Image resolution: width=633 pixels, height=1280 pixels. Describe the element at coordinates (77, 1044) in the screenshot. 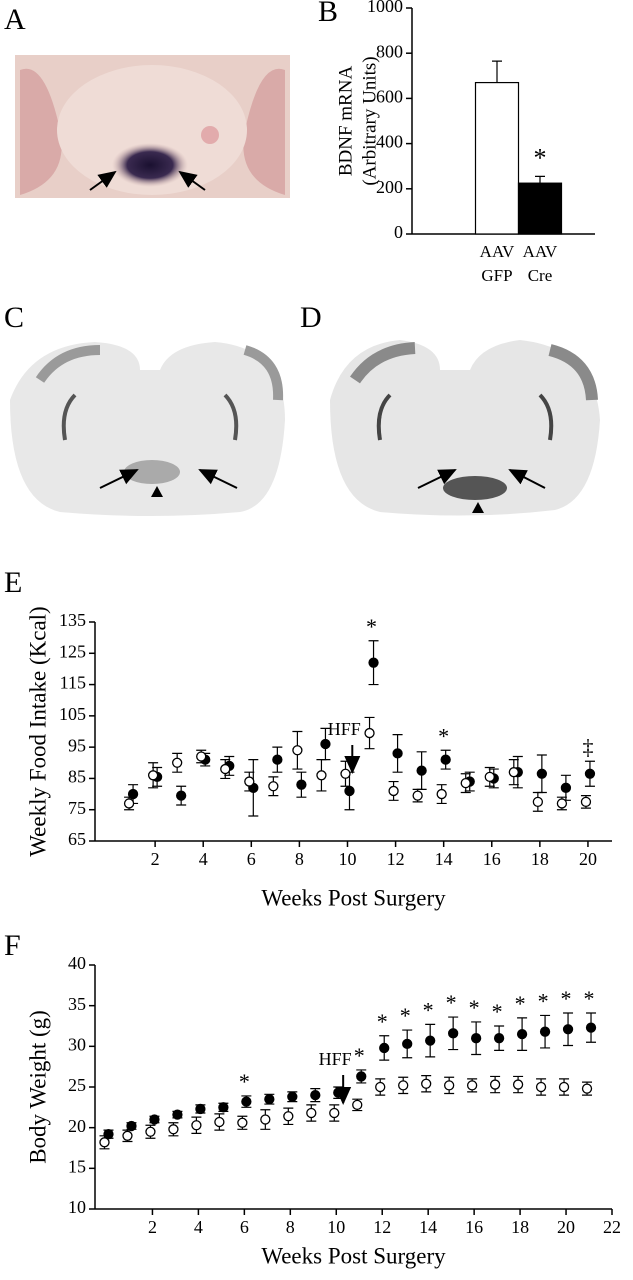

I see `y-tick-label: 30` at that location.